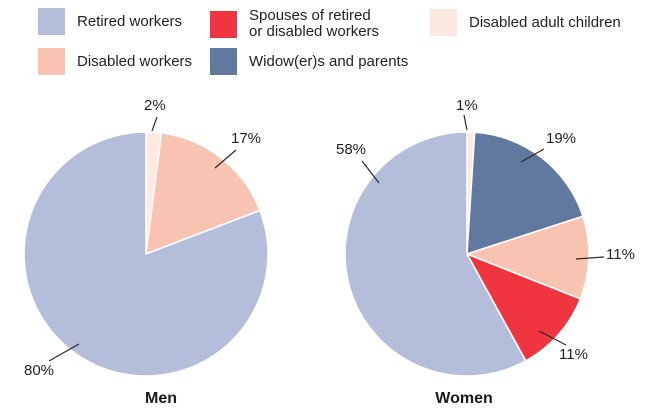 This screenshot has height=413, width=650. I want to click on legend-item-spouses: Spouses of retired or disabled workers, so click(294, 24).